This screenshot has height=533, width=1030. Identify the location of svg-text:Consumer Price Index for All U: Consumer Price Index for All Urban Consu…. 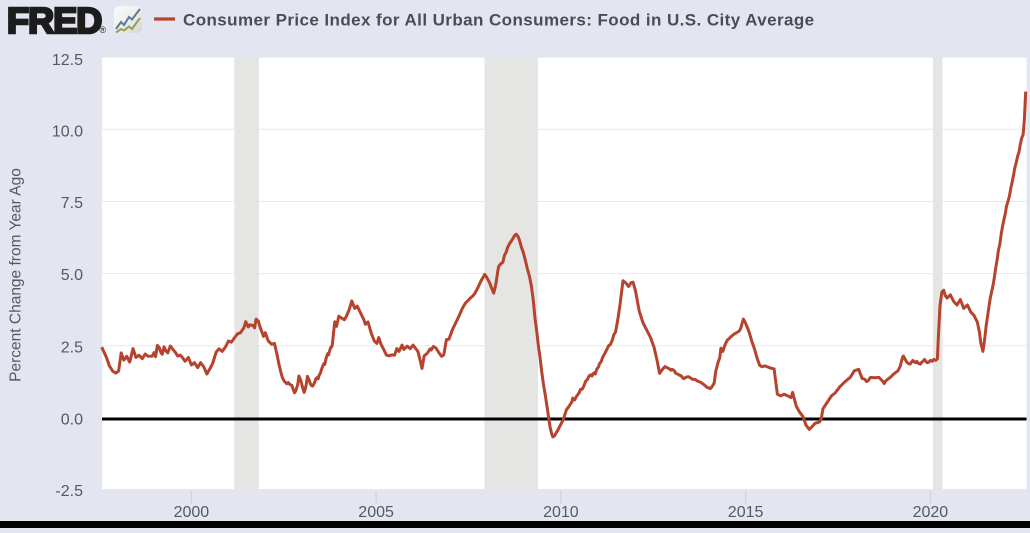
(499, 20).